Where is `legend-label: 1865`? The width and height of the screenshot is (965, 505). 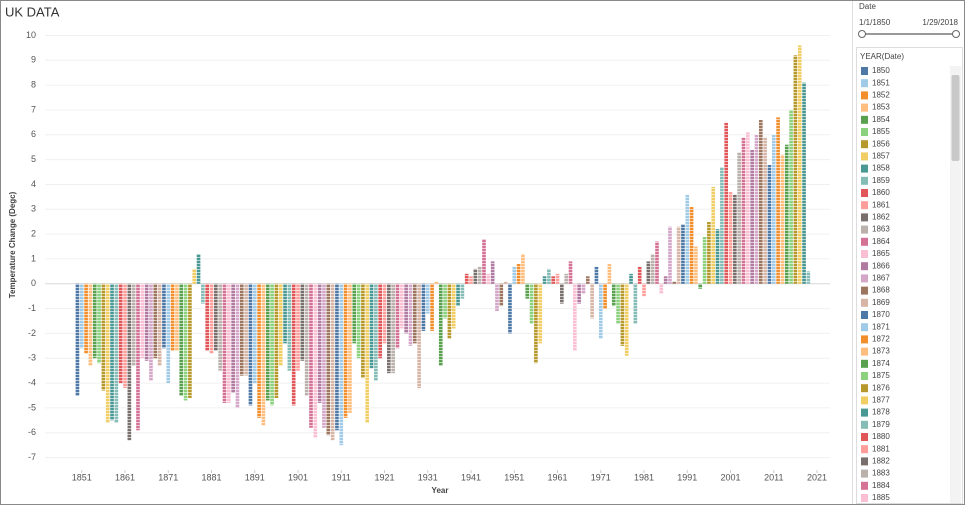 legend-label: 1865 is located at coordinates (881, 253).